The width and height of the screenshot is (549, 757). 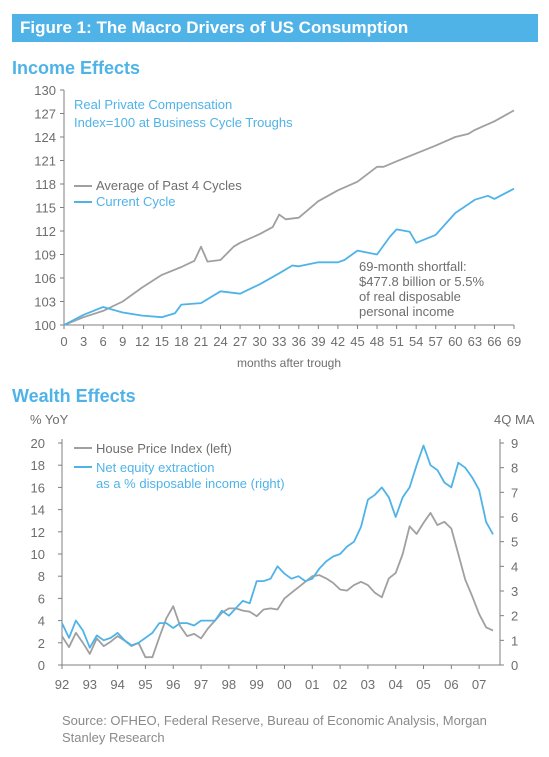 What do you see at coordinates (41, 576) in the screenshot?
I see `left-y-tick-label: 8` at bounding box center [41, 576].